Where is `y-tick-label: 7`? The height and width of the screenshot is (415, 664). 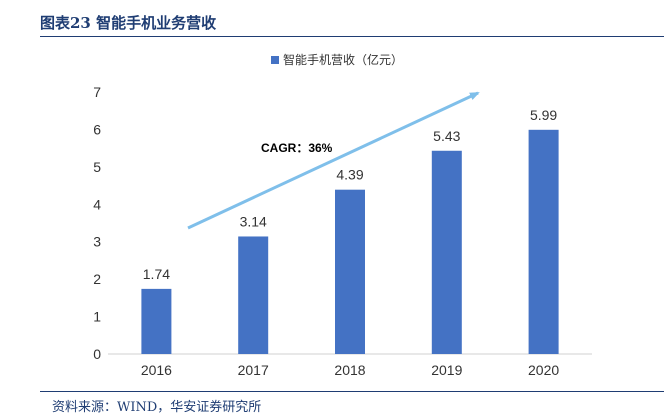
y-tick-label: 7 is located at coordinates (97, 92).